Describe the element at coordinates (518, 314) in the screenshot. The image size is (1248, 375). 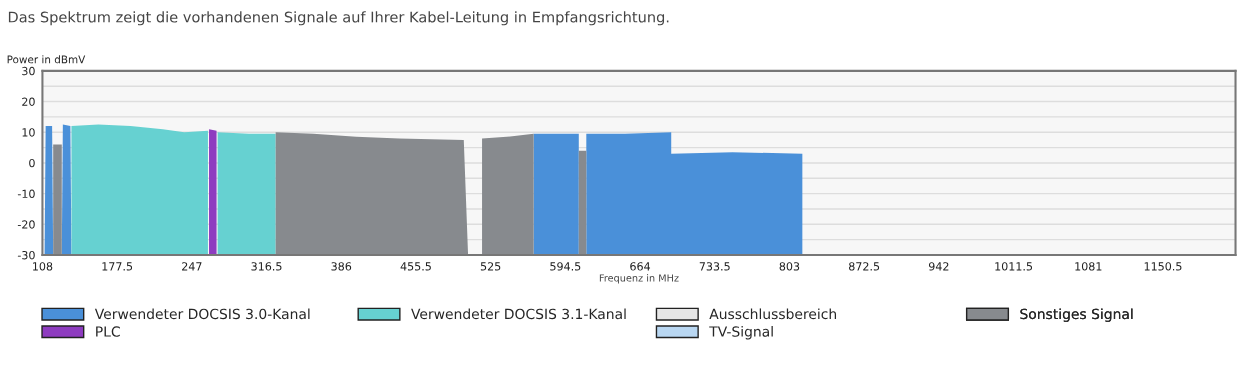
I see `legend-label: Verwendeter DOCSIS 3.1-Kanal` at that location.